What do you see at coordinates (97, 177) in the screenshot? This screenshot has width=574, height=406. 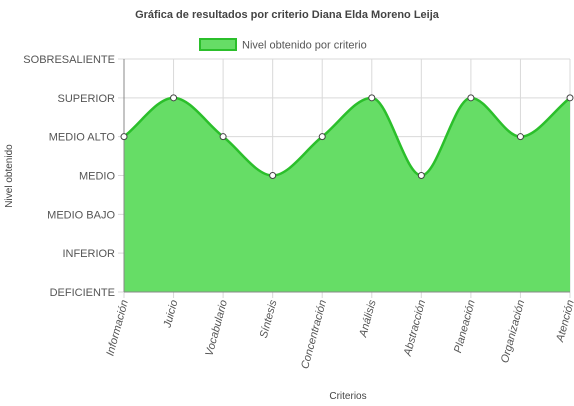 I see `y-tick-label: MEDIO` at bounding box center [97, 177].